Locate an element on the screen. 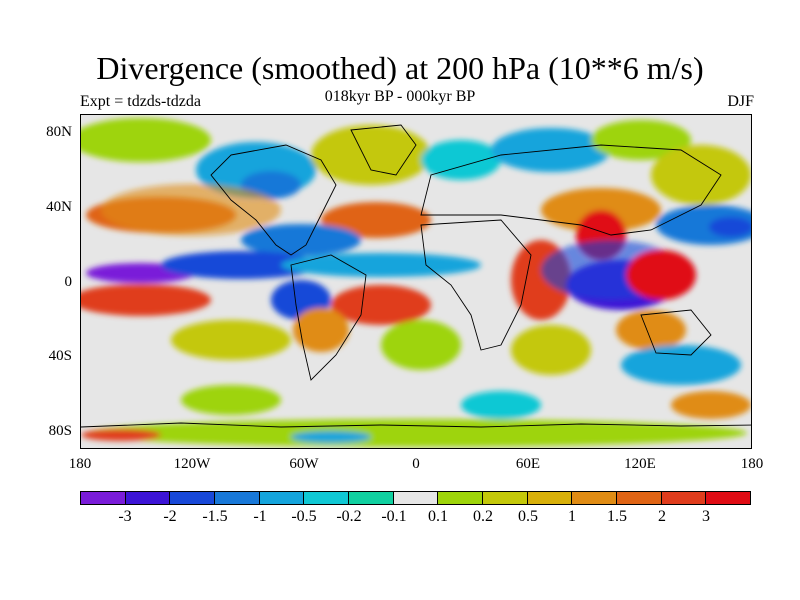 The image size is (800, 600). experiment-label: Expt = tdzds-tdzda is located at coordinates (140, 101).